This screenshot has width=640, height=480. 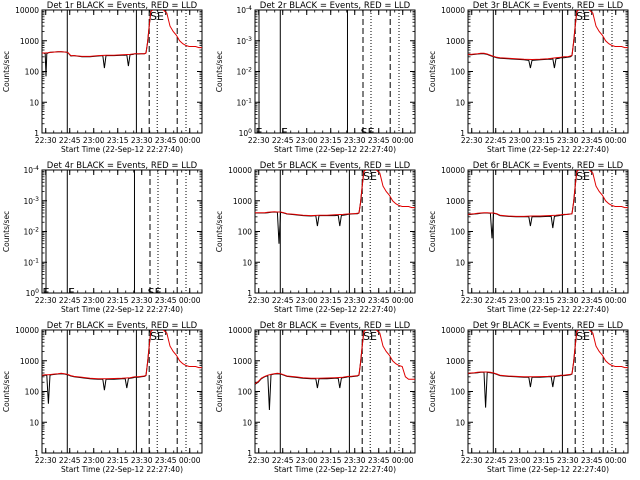 What do you see at coordinates (244, 102) in the screenshot?
I see `y-tick-label: 10⁻¹` at bounding box center [244, 102].